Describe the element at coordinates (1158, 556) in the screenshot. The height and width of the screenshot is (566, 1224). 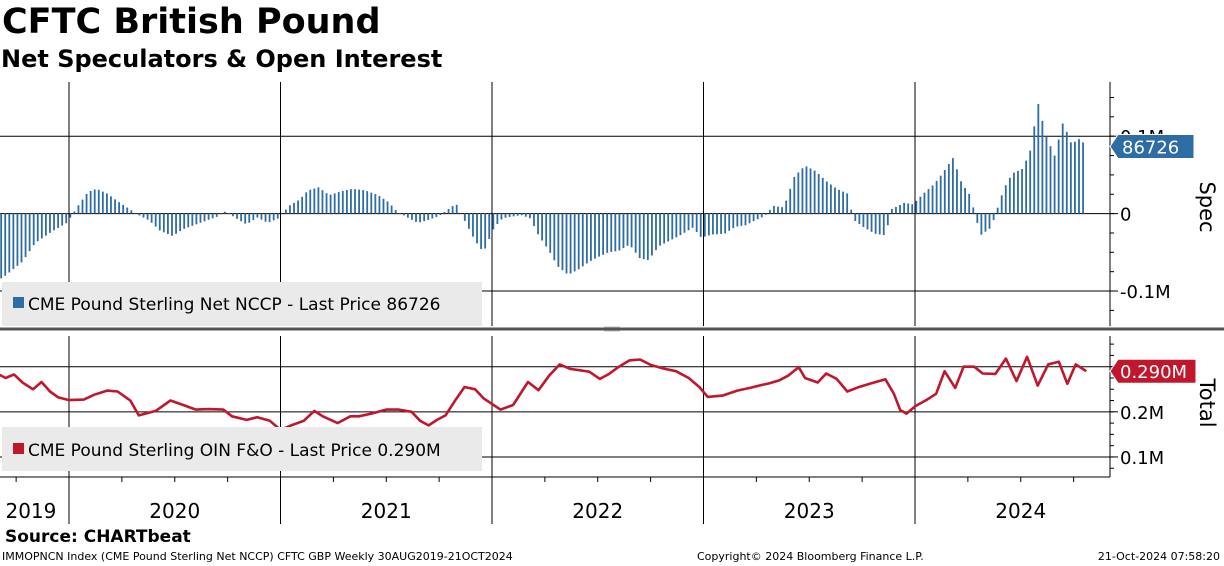
I see `timestamp: 21-Oct-2024 07:58:20` at that location.